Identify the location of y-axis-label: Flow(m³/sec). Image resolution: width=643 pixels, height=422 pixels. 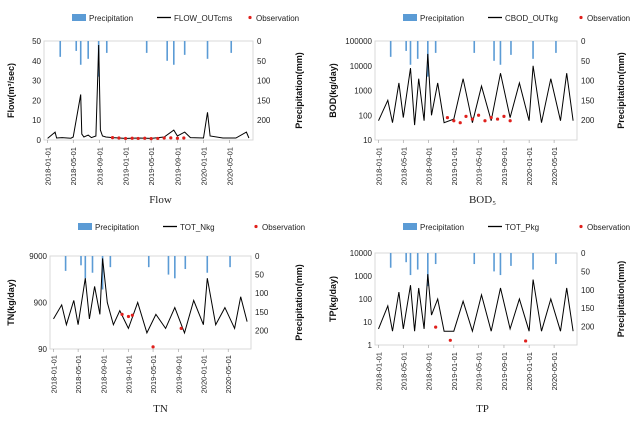
(11, 90).